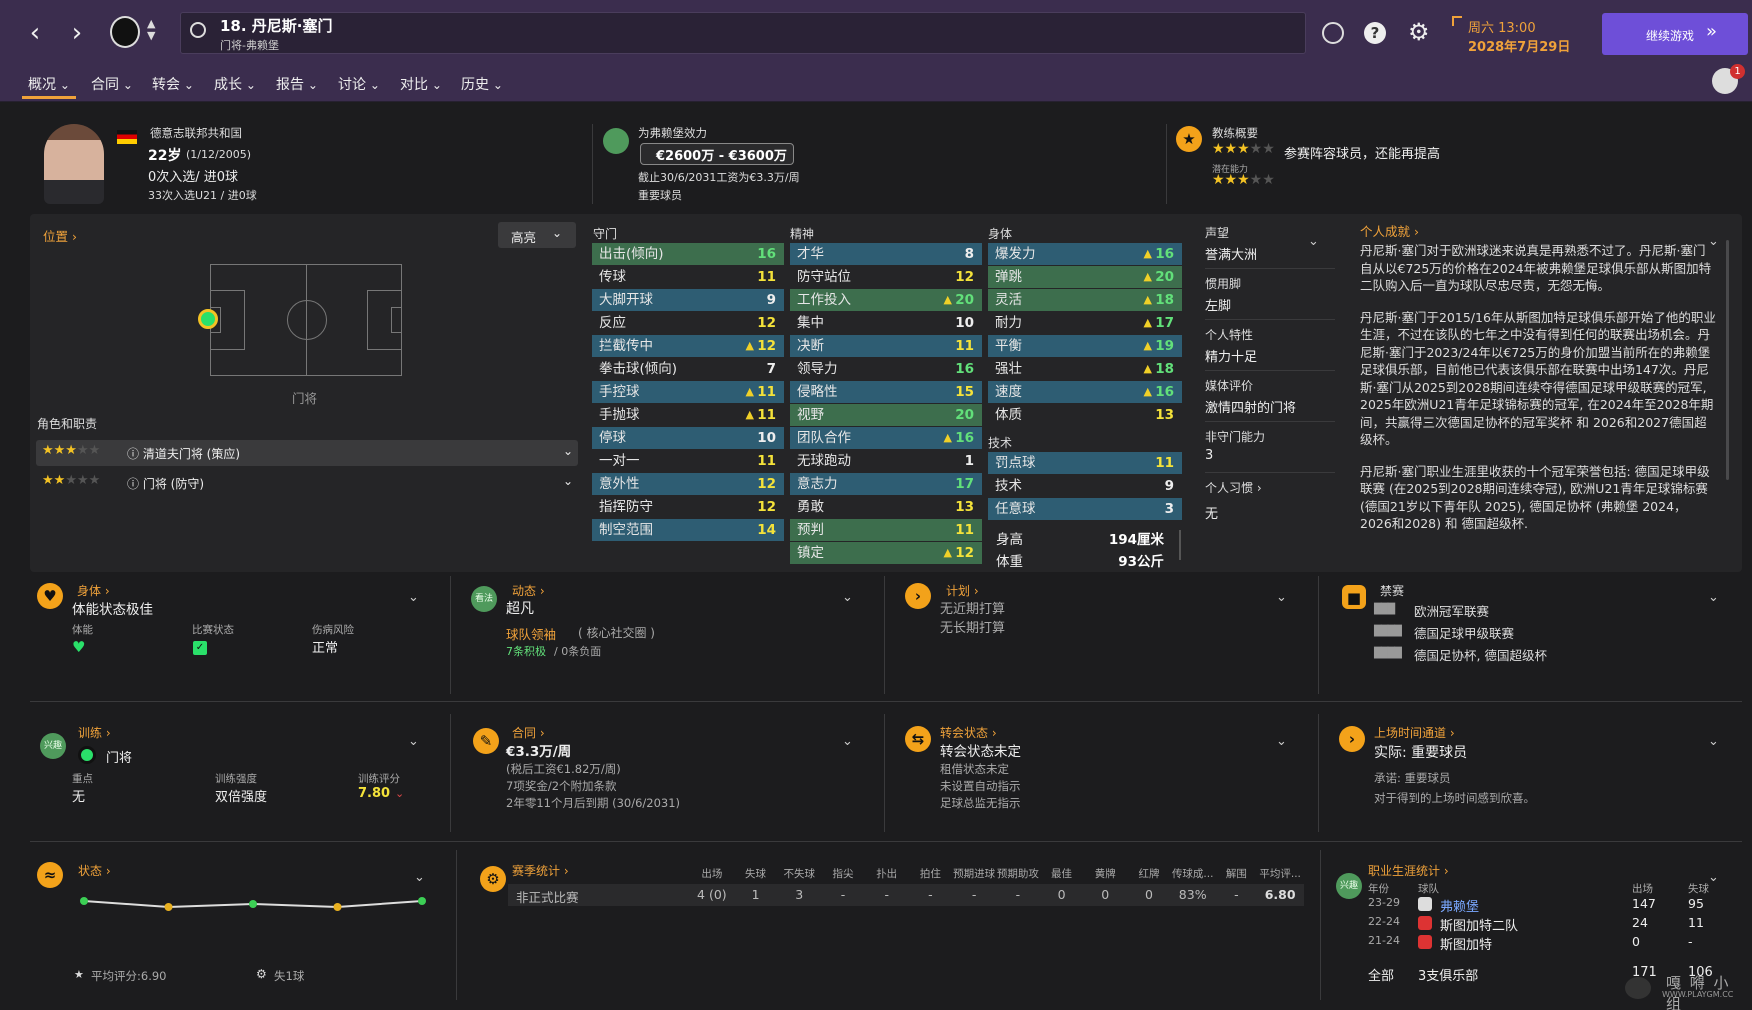  What do you see at coordinates (537, 235) in the screenshot?
I see `highlight-dropdown` at bounding box center [537, 235].